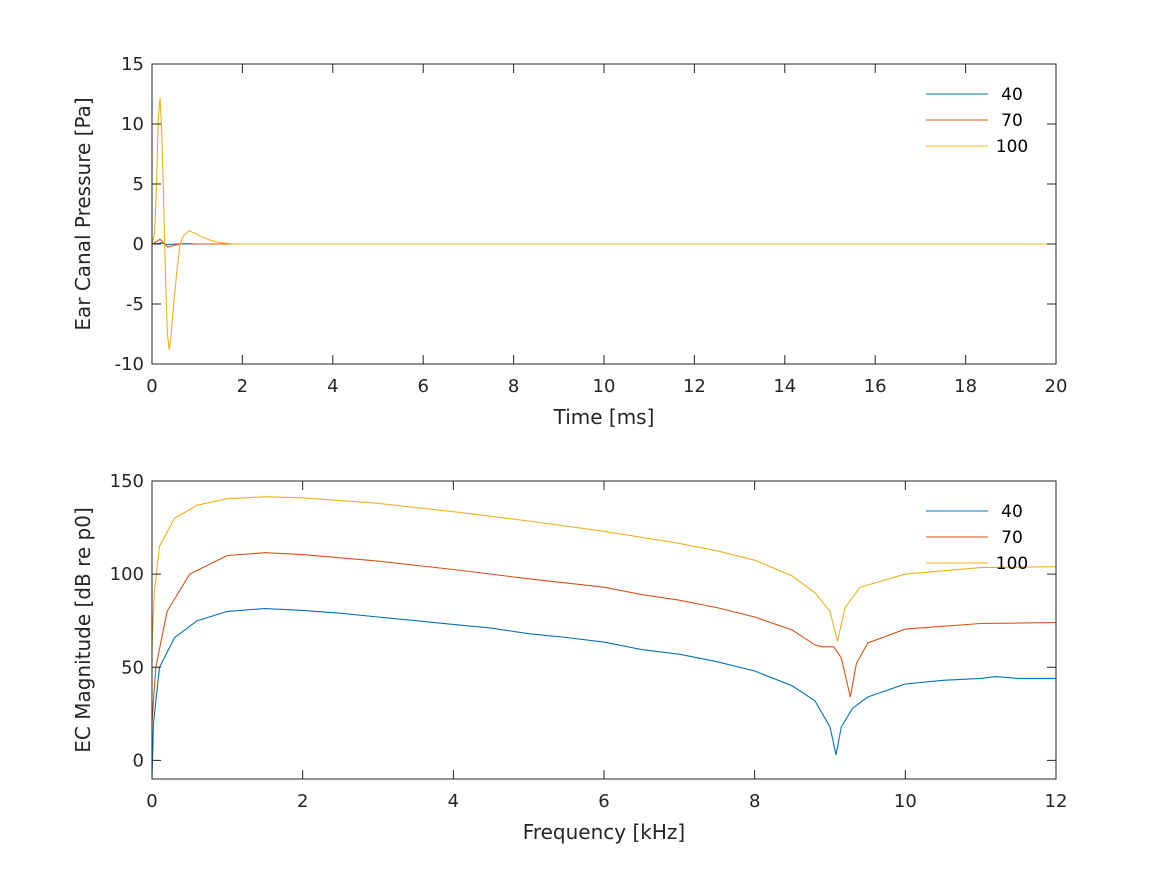  What do you see at coordinates (83, 630) in the screenshot?
I see `y-axis-label: EC Magnitude [dB re p0]` at bounding box center [83, 630].